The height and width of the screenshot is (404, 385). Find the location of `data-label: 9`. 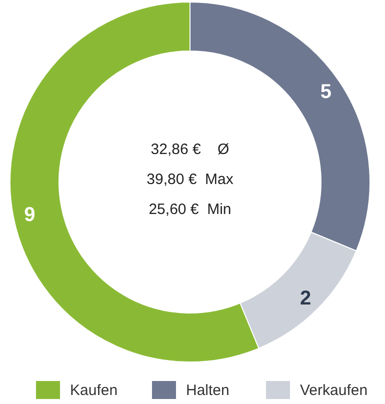

data-label: 9 is located at coordinates (30, 215).